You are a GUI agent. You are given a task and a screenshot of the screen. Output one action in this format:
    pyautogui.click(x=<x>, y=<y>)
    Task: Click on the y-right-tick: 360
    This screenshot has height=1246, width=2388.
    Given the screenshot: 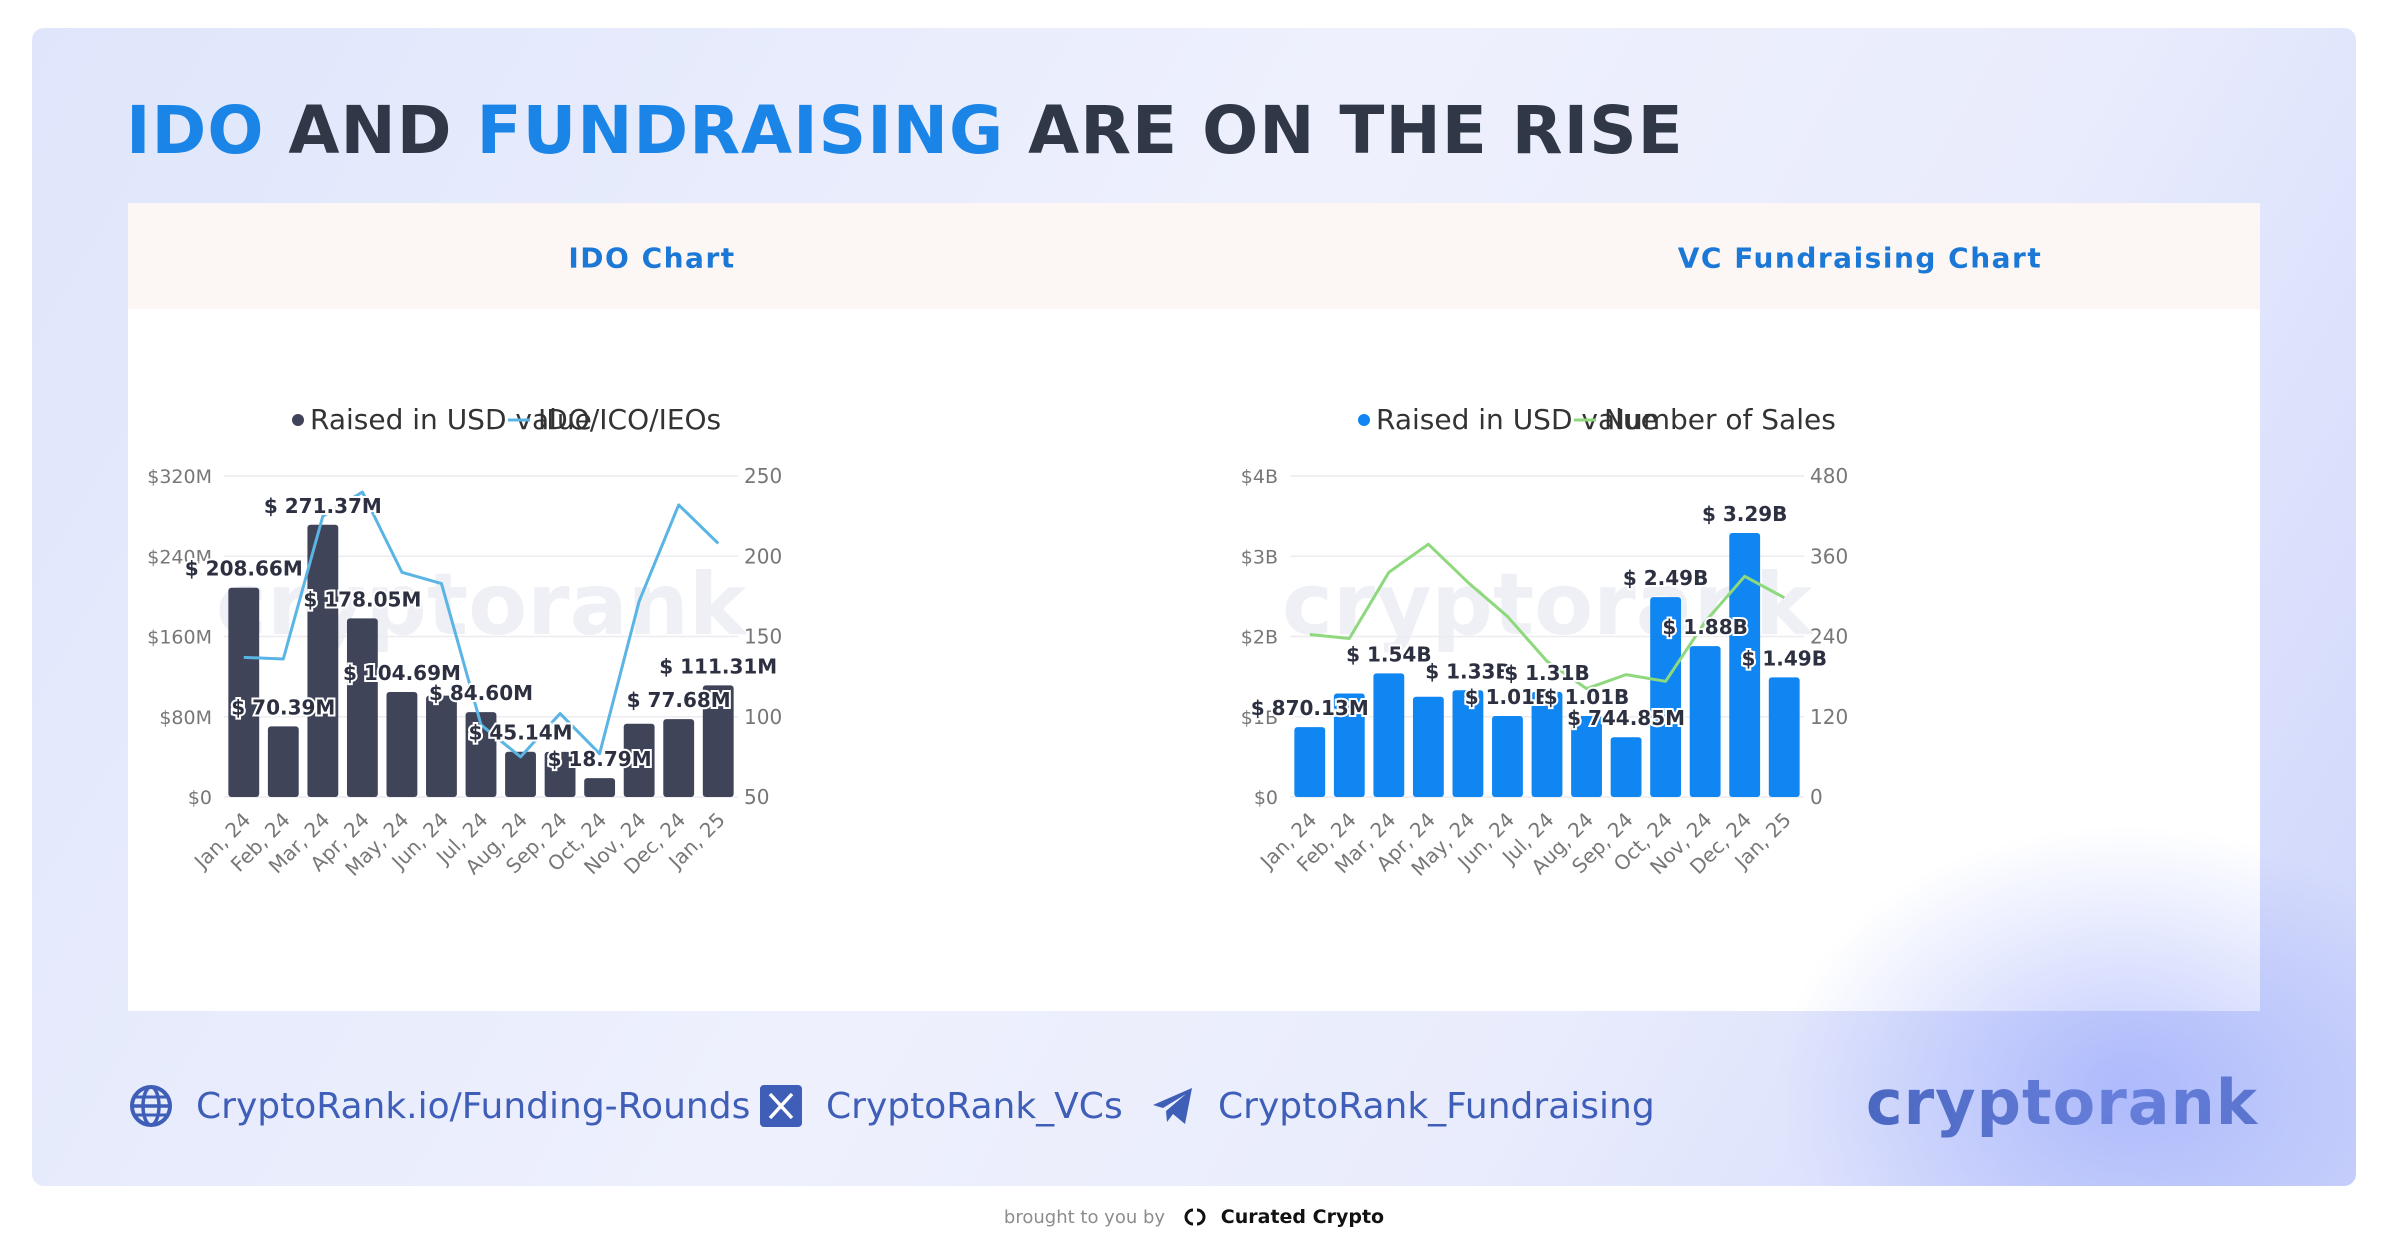 What is the action you would take?
    pyautogui.click(x=1829, y=556)
    